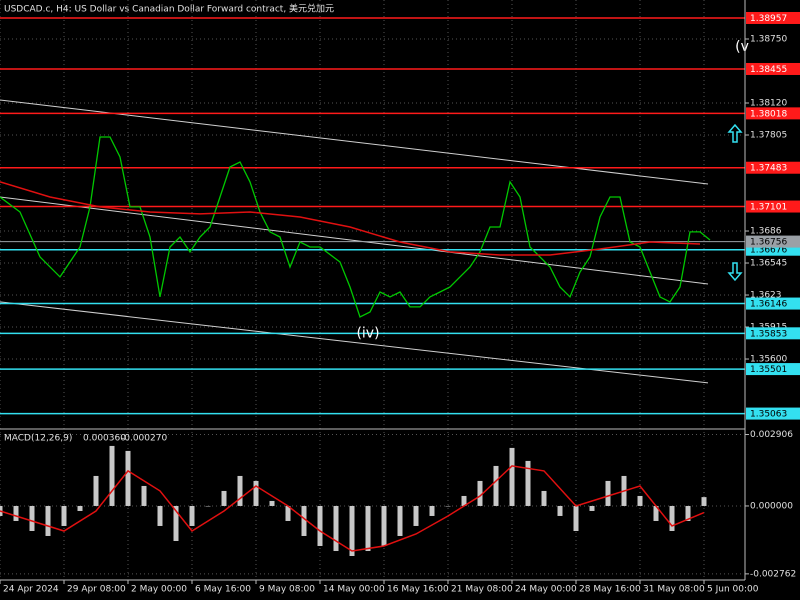 The width and height of the screenshot is (800, 600). What do you see at coordinates (610, 590) in the screenshot?
I see `x-tick-label: 28 May 16:00` at bounding box center [610, 590].